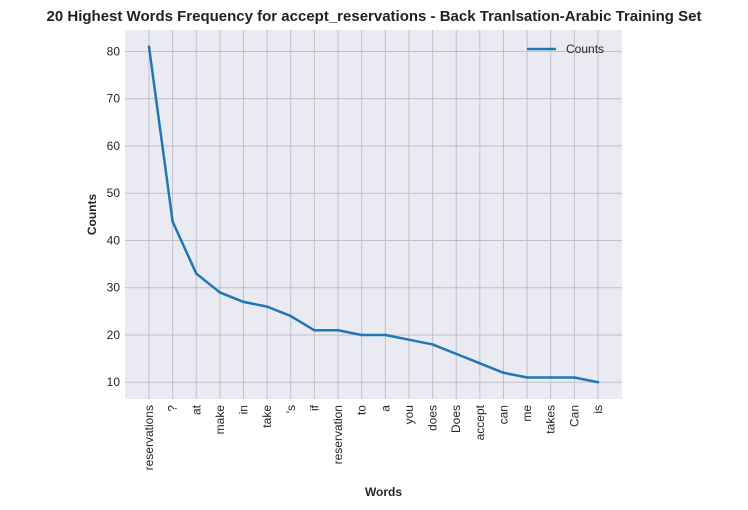 The width and height of the screenshot is (748, 510). What do you see at coordinates (114, 99) in the screenshot?
I see `y-tick-label: 70` at bounding box center [114, 99].